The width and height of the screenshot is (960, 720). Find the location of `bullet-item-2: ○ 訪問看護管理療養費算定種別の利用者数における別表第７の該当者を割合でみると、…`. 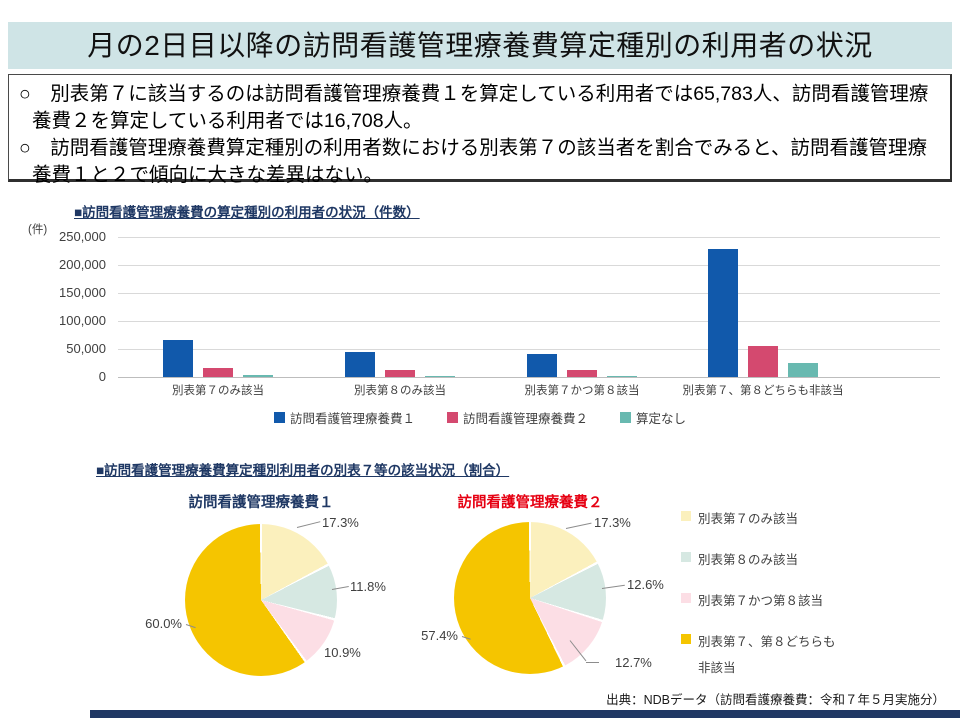

bullet-item-2: ○ 訪問看護管理療養費算定種別の利用者数における別表第７の該当者を割合でみると、… is located at coordinates (473, 161).